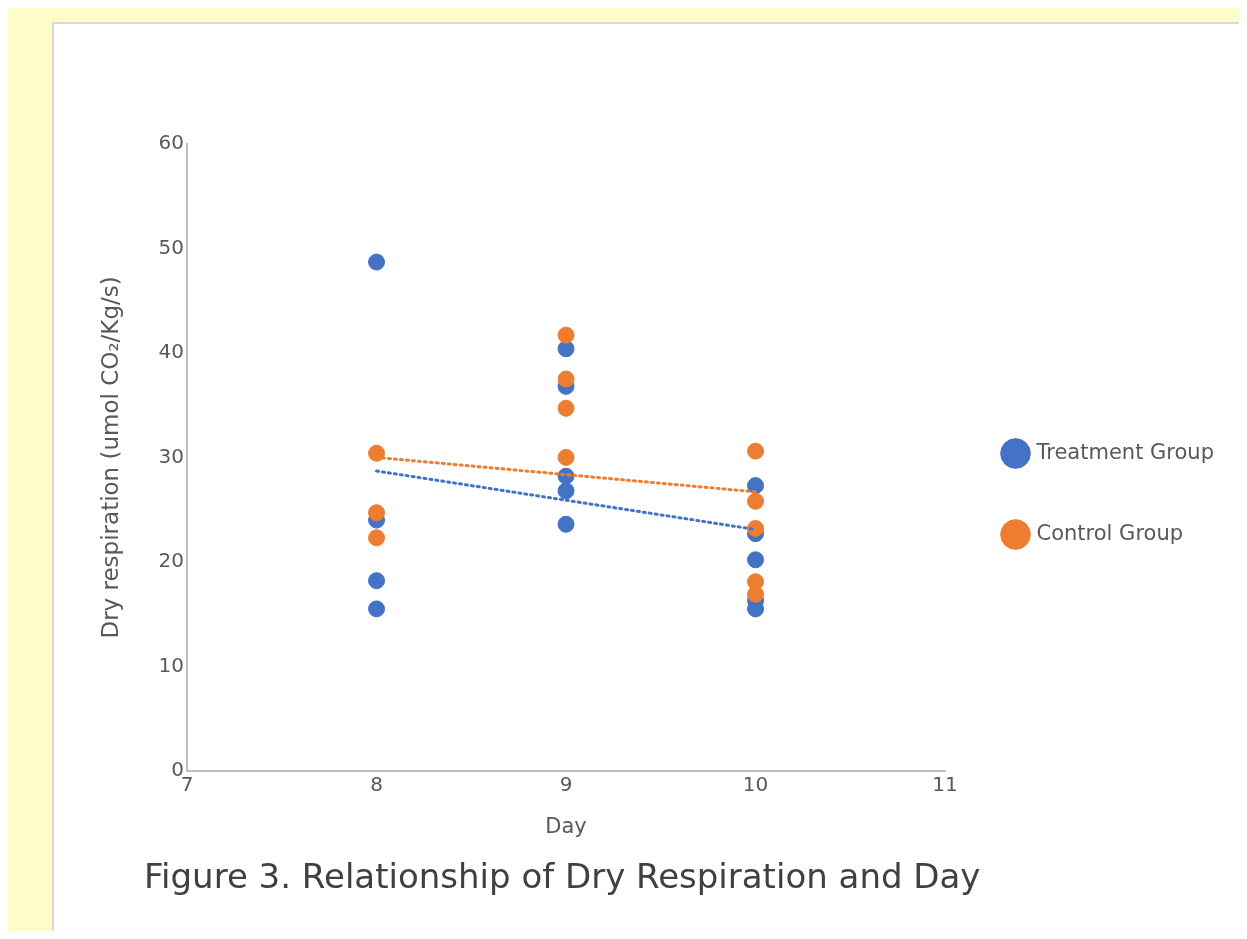  I want to click on caption: Figure 3. Relationship of Dry Respiration and Day, so click(562, 876).